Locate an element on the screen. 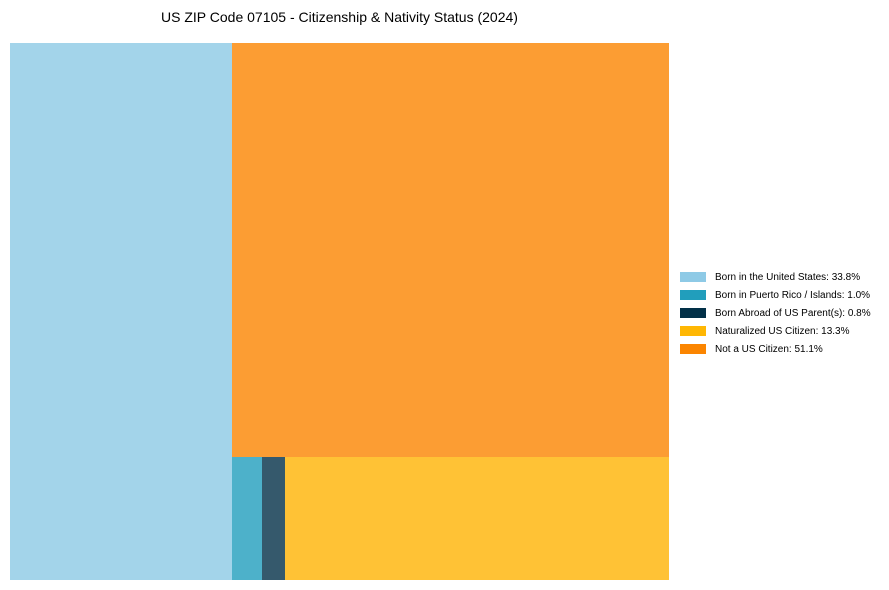 The image size is (889, 590). legend-label: Naturalized US Citizen: 13.3% is located at coordinates (782, 331).